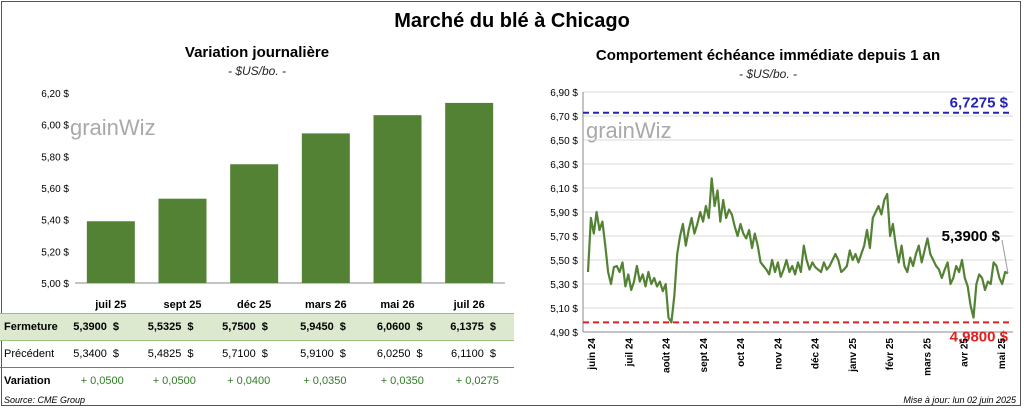  What do you see at coordinates (467, 354) in the screenshot?
I see `previous-value: 6,1100` at bounding box center [467, 354].